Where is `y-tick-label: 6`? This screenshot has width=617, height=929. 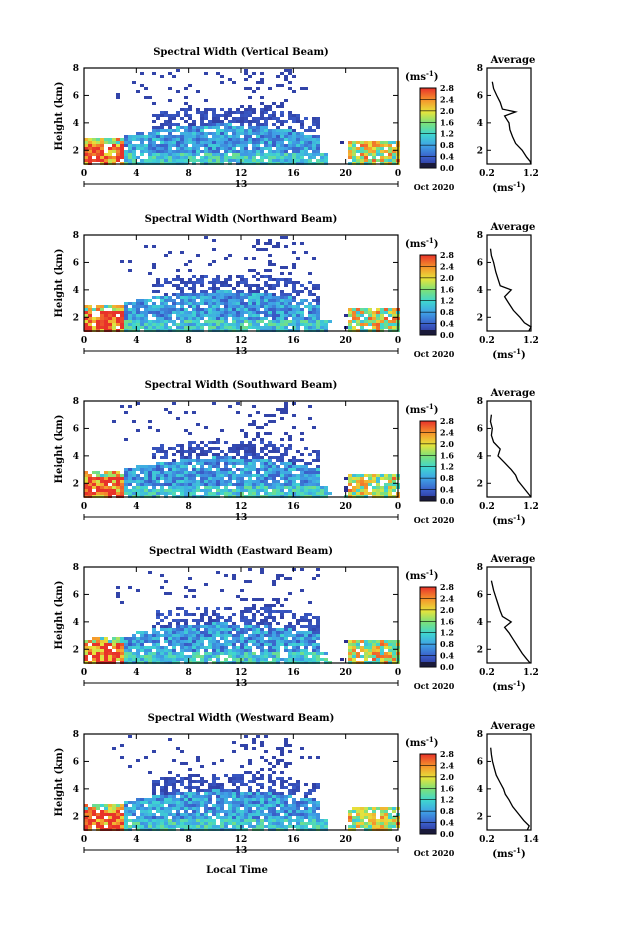 y-tick-label: 6 is located at coordinates (76, 96).